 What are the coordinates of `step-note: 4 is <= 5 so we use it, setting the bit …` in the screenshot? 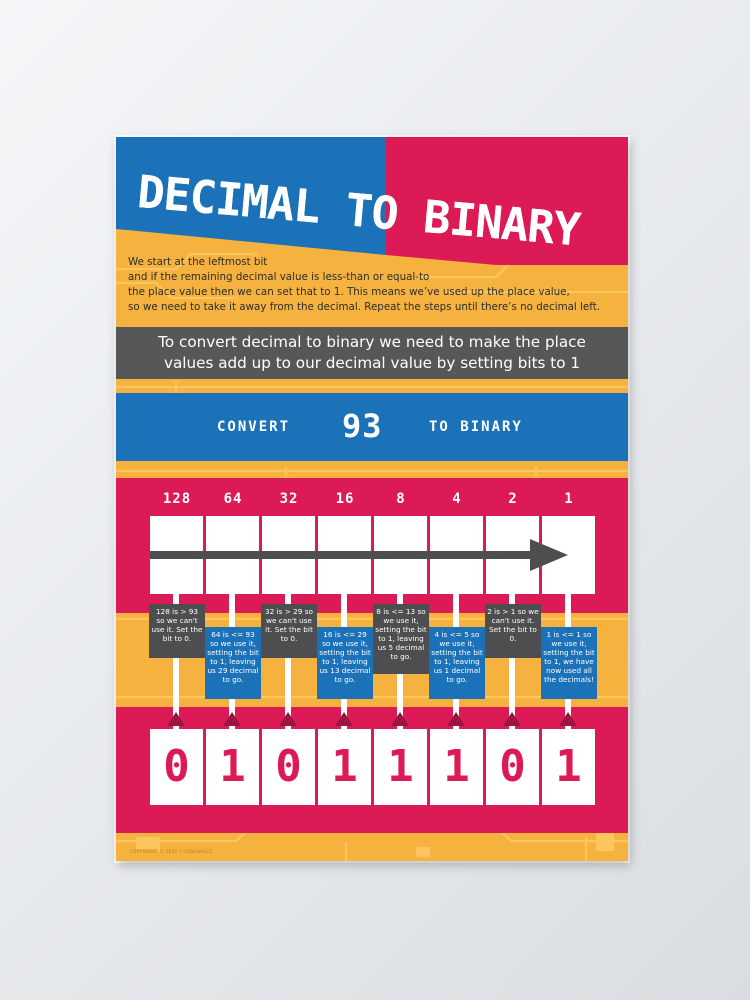 It's located at (457, 663).